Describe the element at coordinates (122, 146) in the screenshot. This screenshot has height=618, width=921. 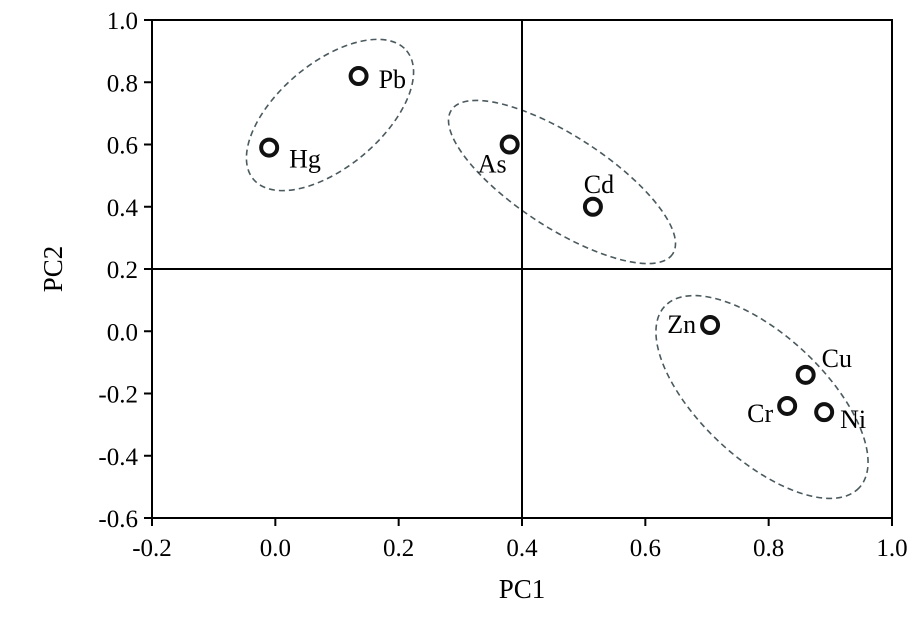
I see `y-tick-label: 0.6` at that location.